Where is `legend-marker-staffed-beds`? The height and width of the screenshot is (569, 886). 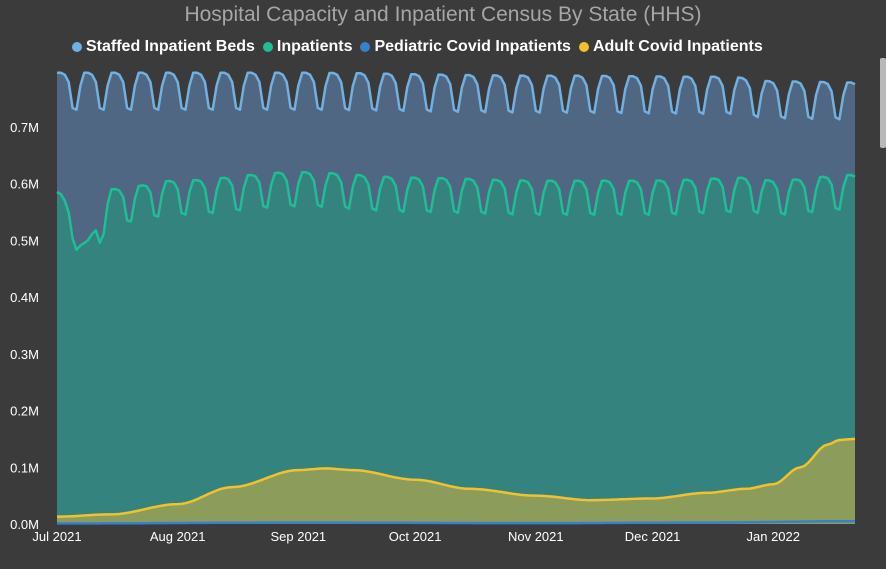 legend-marker-staffed-beds is located at coordinates (77, 47).